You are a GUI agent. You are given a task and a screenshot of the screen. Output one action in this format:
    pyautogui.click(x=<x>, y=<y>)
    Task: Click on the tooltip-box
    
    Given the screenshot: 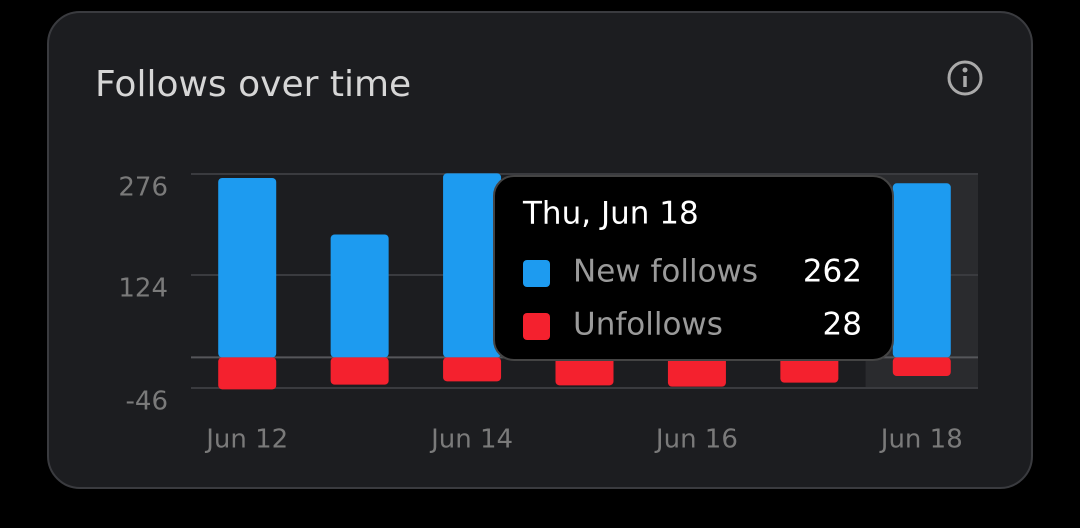 What is the action you would take?
    pyautogui.click(x=693, y=268)
    